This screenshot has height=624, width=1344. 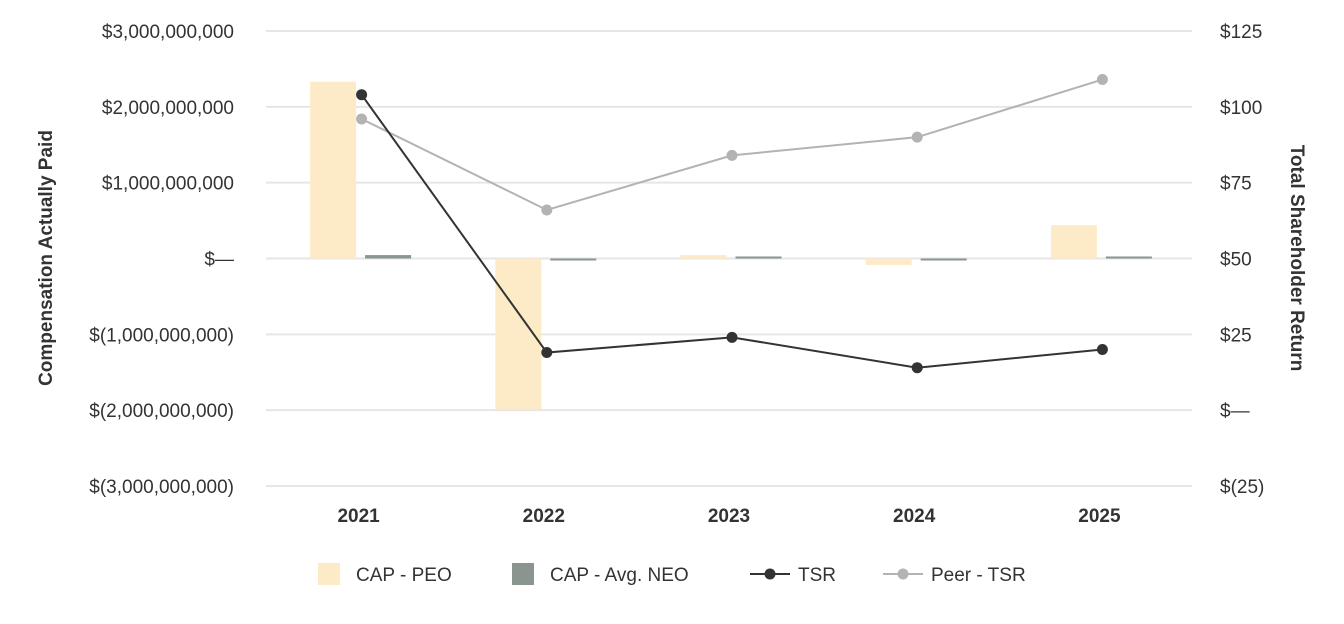 I want to click on right-tick-label: $—, so click(x=1235, y=411).